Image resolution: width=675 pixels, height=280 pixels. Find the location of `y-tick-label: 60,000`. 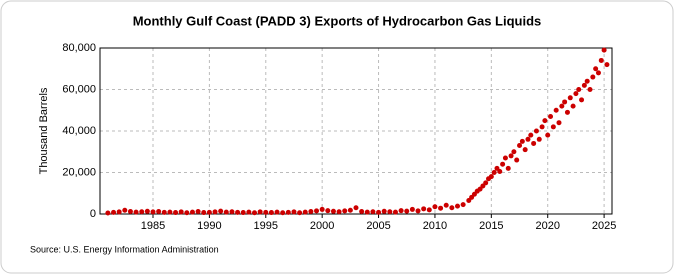

y-tick-label: 60,000 is located at coordinates (79, 89).